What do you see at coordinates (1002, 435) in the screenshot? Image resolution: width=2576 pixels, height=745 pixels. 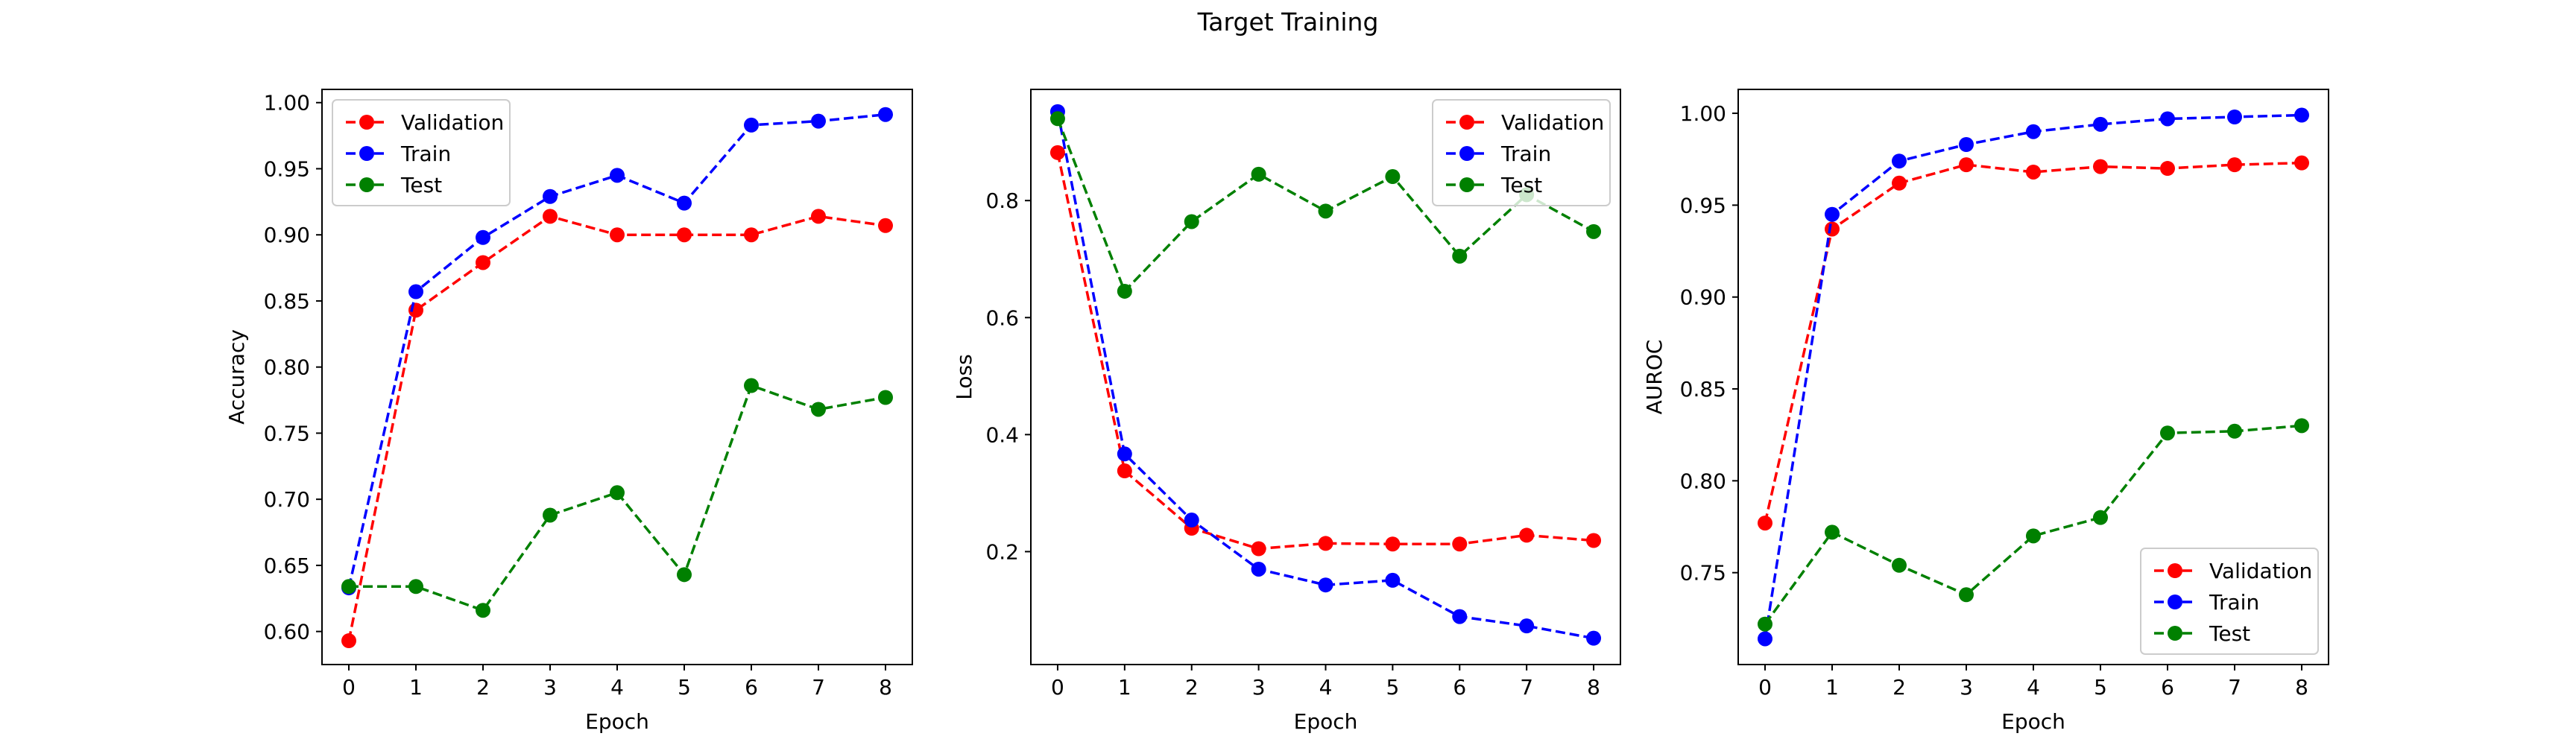 I see `y-tick-label: 0.4` at bounding box center [1002, 435].